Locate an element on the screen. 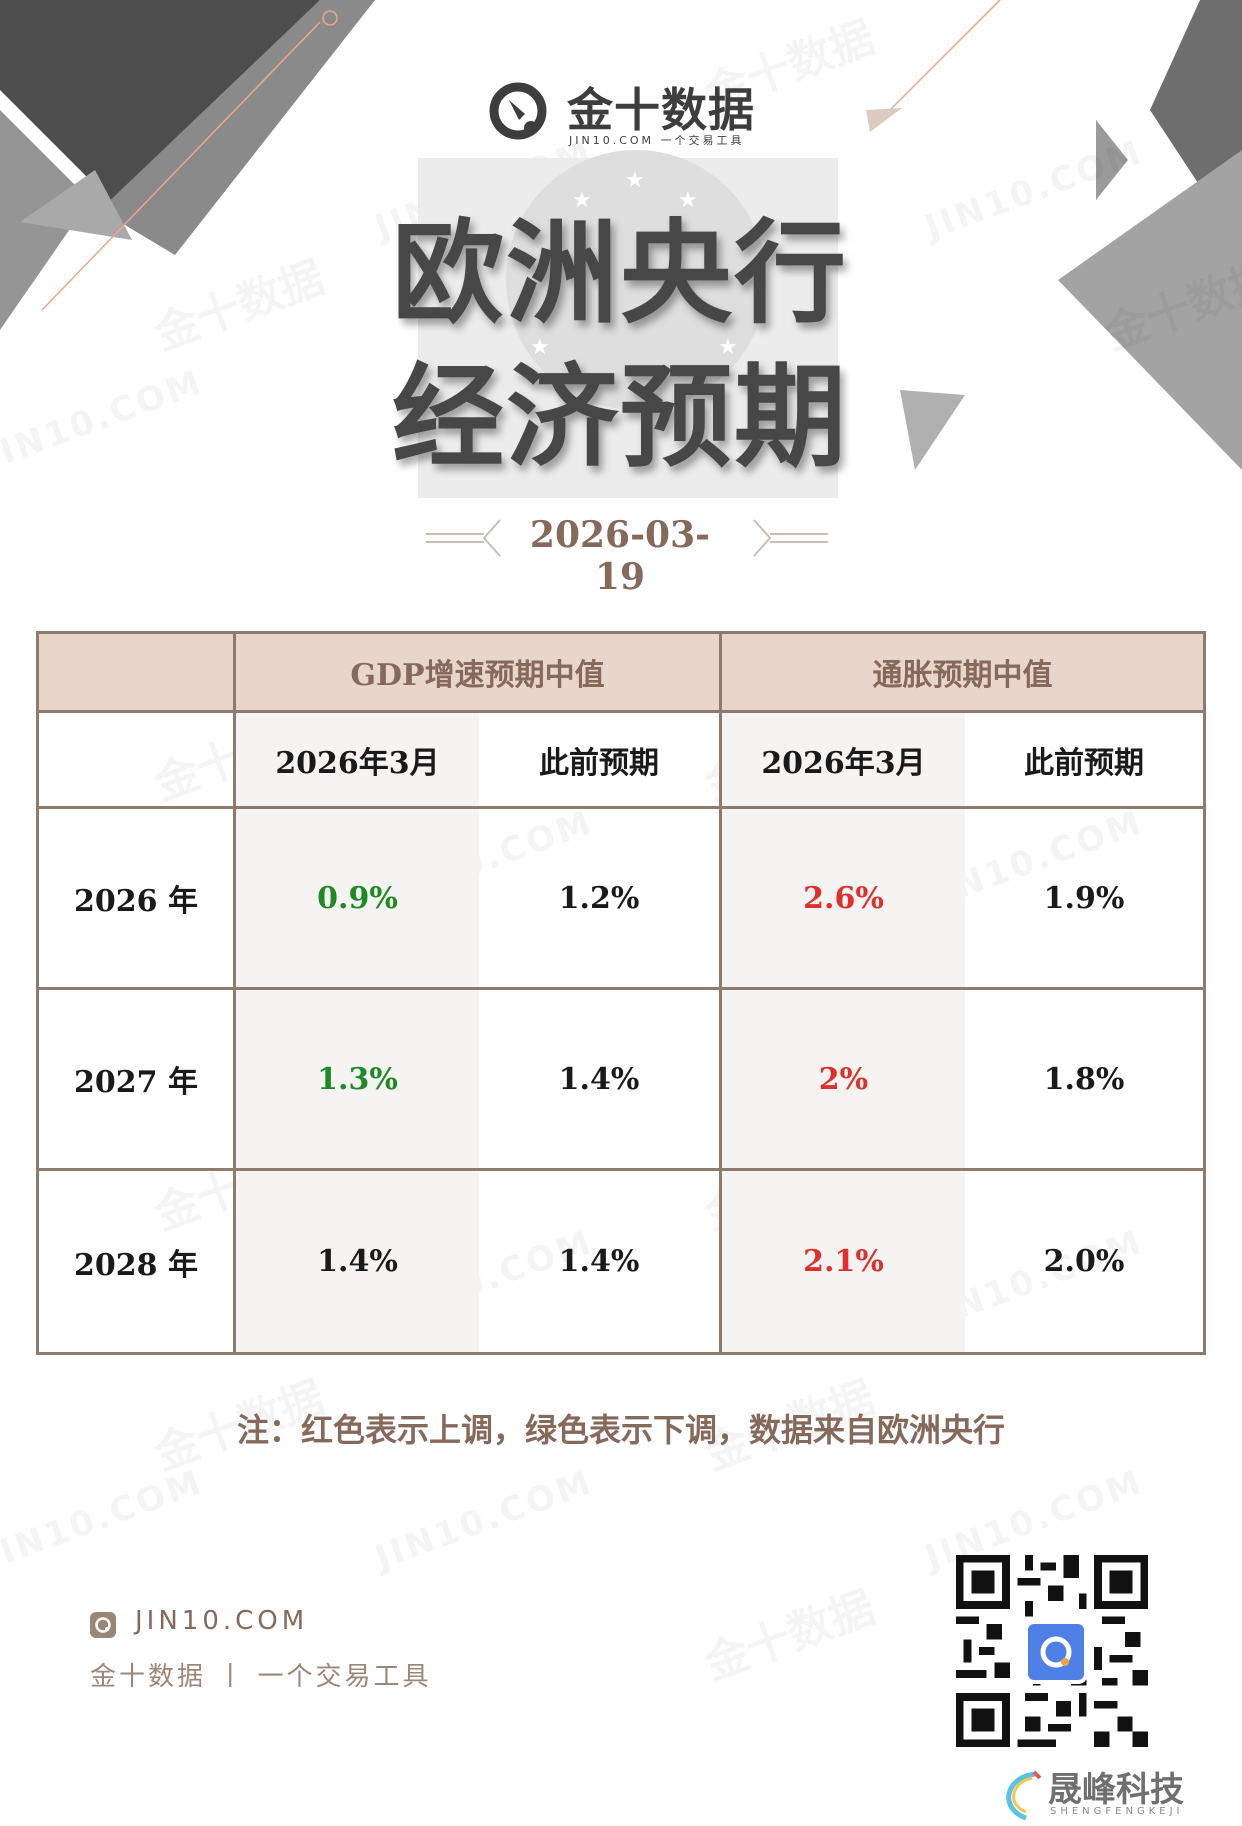 The height and width of the screenshot is (1826, 1242). table-row: 2028 年 1.4% 1.4% 2.1% 2.0% is located at coordinates (621, 1261).